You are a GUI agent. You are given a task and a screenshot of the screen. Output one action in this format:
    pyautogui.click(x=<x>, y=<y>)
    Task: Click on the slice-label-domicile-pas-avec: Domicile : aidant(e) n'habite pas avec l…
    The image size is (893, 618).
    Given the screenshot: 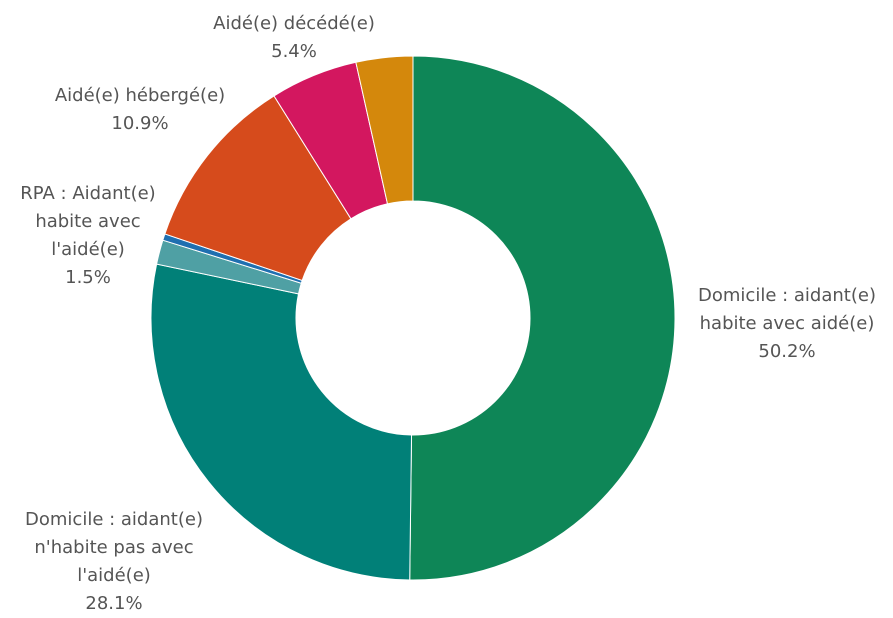 What is the action you would take?
    pyautogui.click(x=114, y=562)
    